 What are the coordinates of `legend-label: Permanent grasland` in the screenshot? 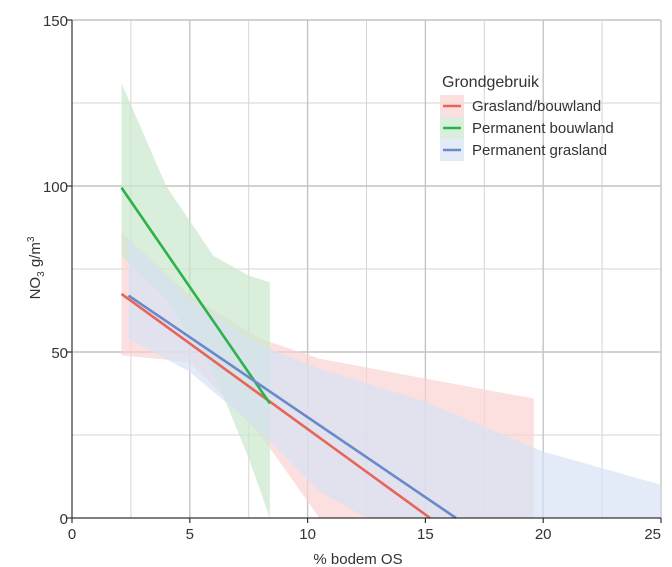 It's located at (539, 150).